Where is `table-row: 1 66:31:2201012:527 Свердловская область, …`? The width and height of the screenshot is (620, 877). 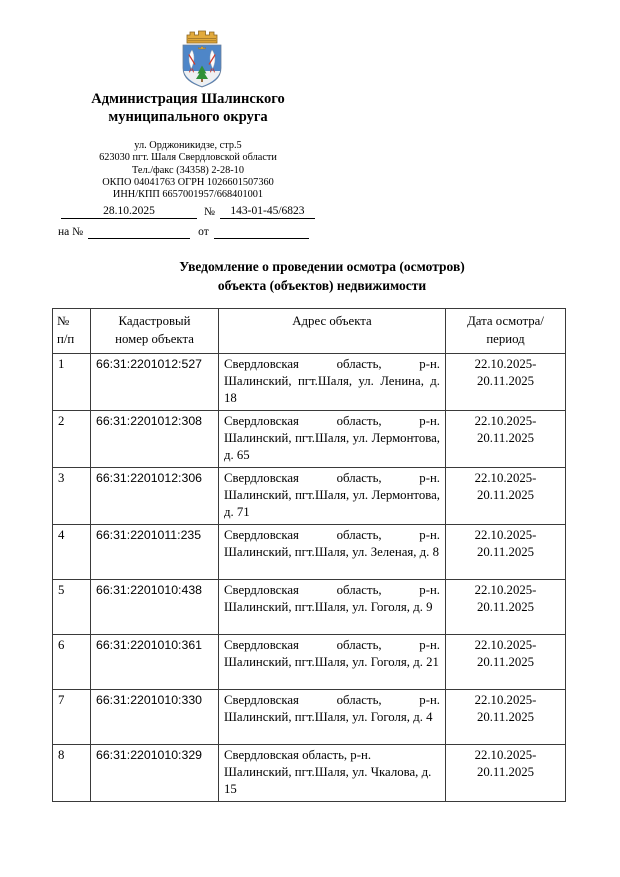
table-row: 1 66:31:2201012:527 Свердловская область, … is located at coordinates (309, 382).